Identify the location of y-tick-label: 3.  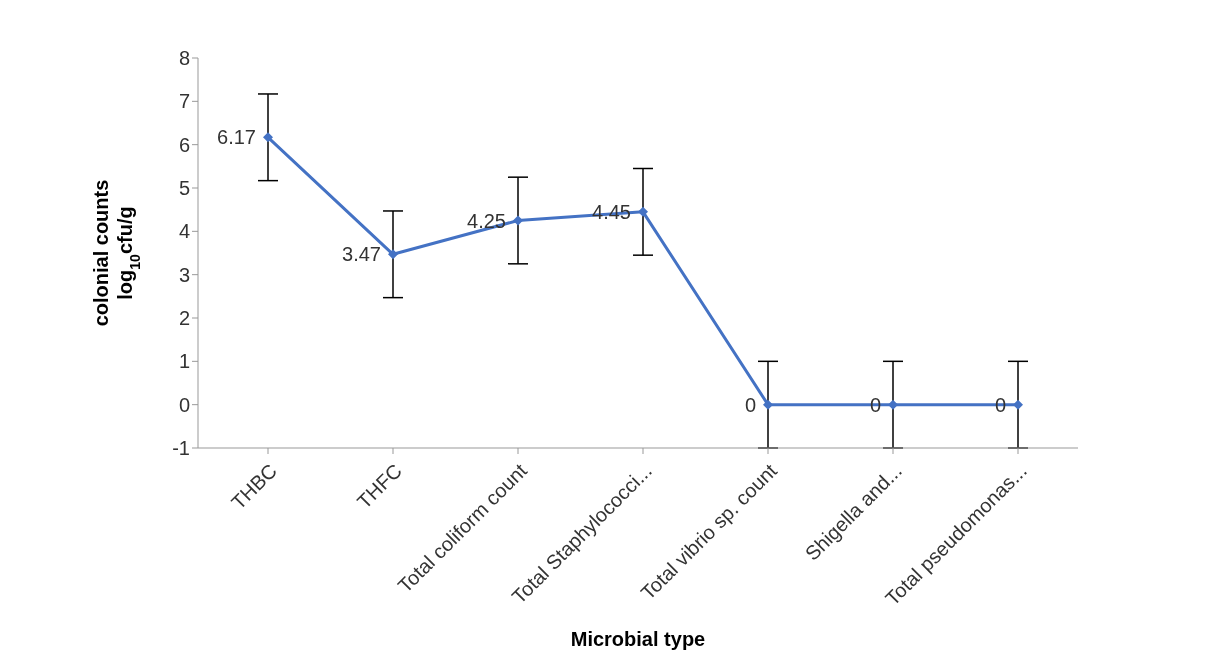
(184, 274).